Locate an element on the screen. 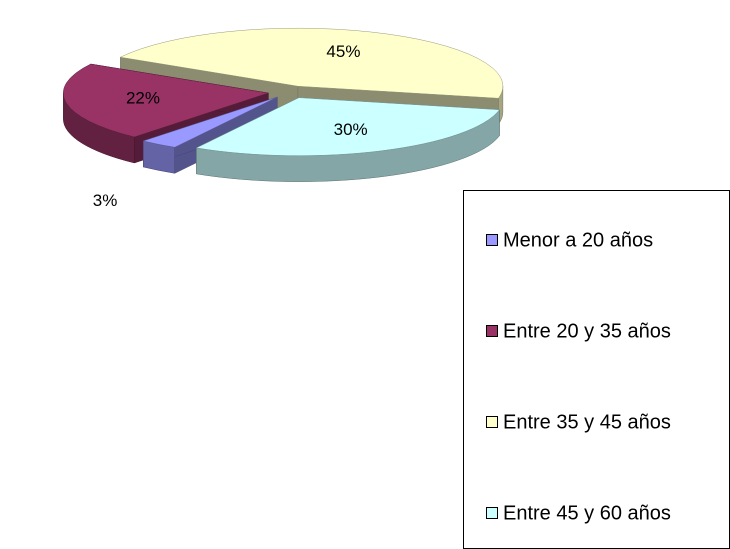 This screenshot has height=549, width=730. legend-label: Entre 35 y 45 años is located at coordinates (587, 422).